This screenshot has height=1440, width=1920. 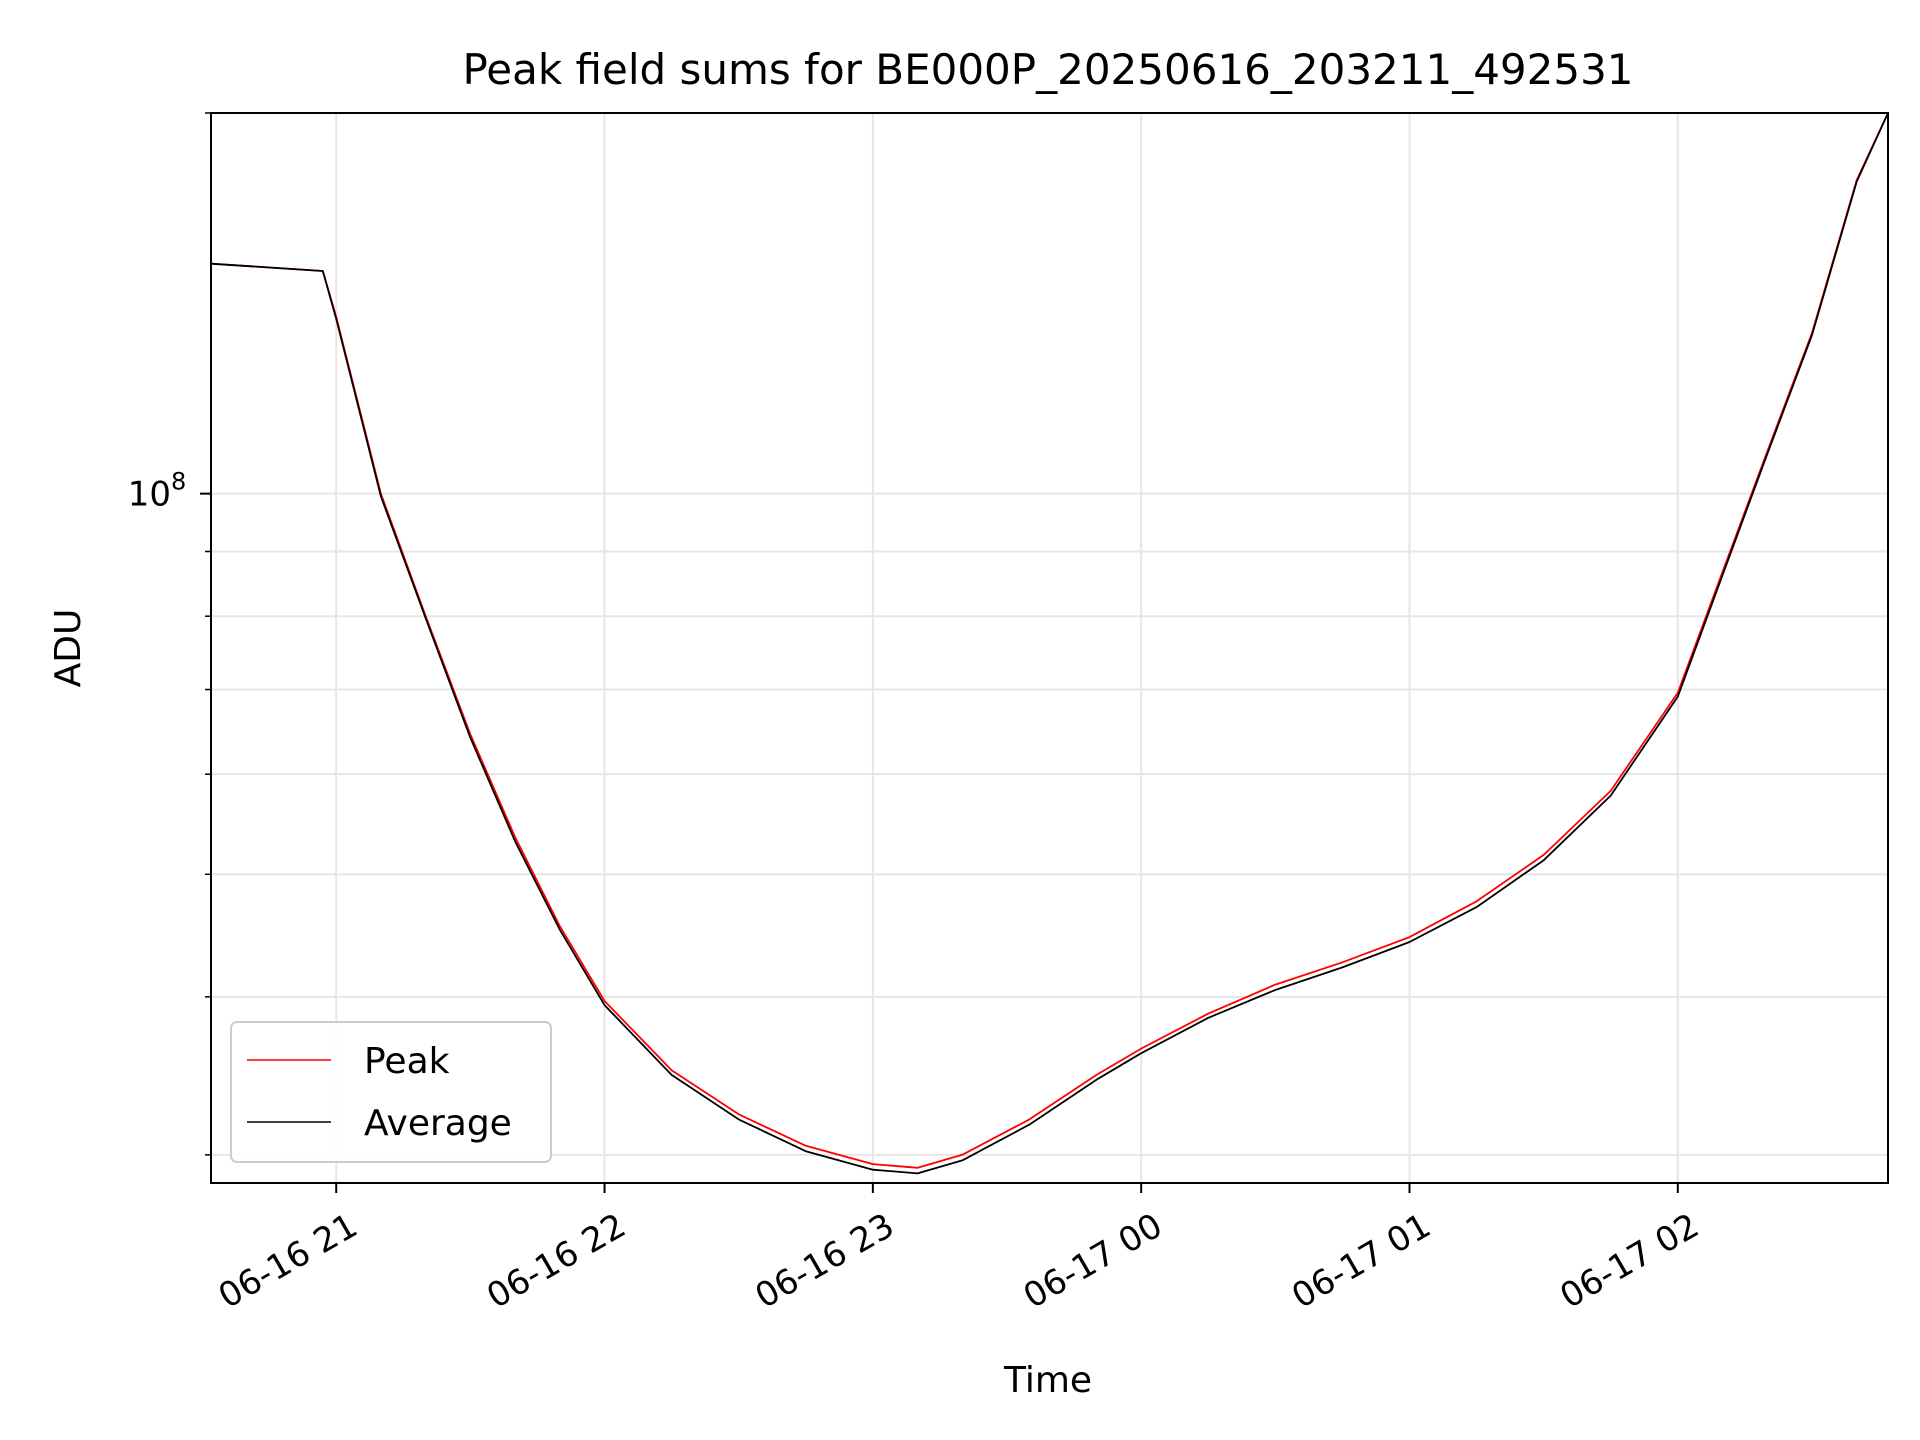 I want to click on x-axis-label: Time, so click(x=1047, y=1380).